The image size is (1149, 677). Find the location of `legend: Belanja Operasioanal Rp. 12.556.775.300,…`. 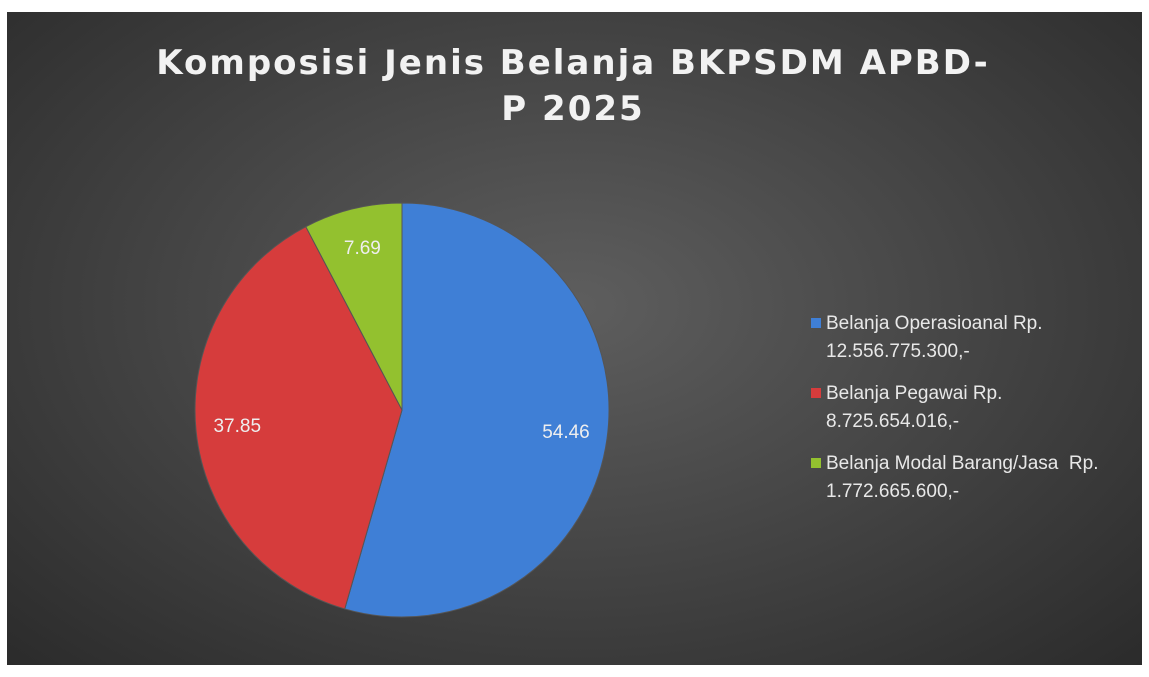

legend: Belanja Operasioanal Rp. 12.556.775.300,… is located at coordinates (976, 415).